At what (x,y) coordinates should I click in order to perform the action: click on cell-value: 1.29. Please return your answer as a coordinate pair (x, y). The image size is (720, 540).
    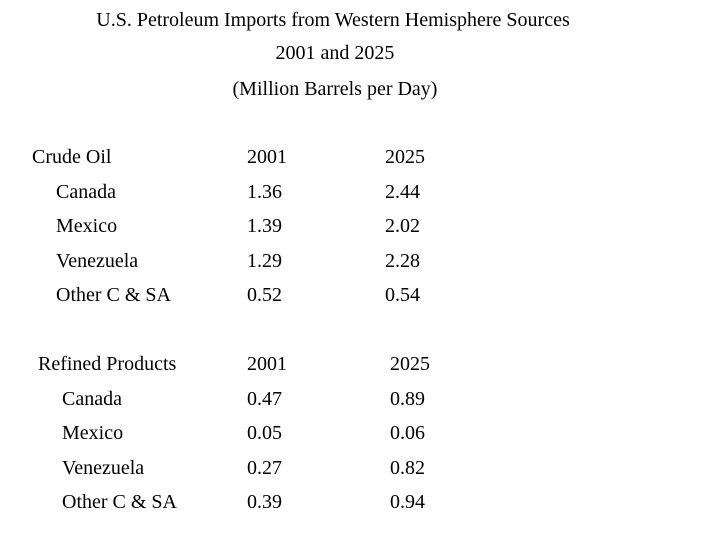
    Looking at the image, I should click on (264, 260).